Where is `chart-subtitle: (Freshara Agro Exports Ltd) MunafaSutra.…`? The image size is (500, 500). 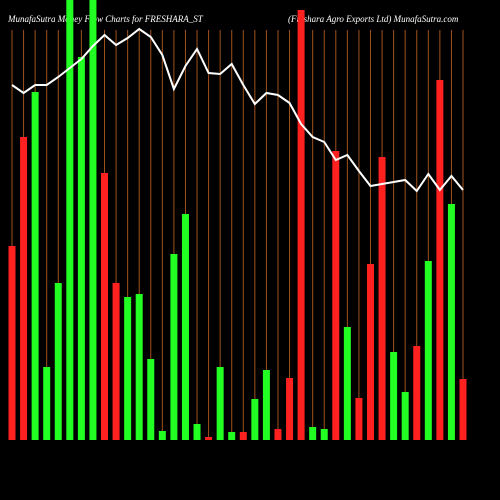 chart-subtitle: (Freshara Agro Exports Ltd) MunafaSutra.… is located at coordinates (373, 19).